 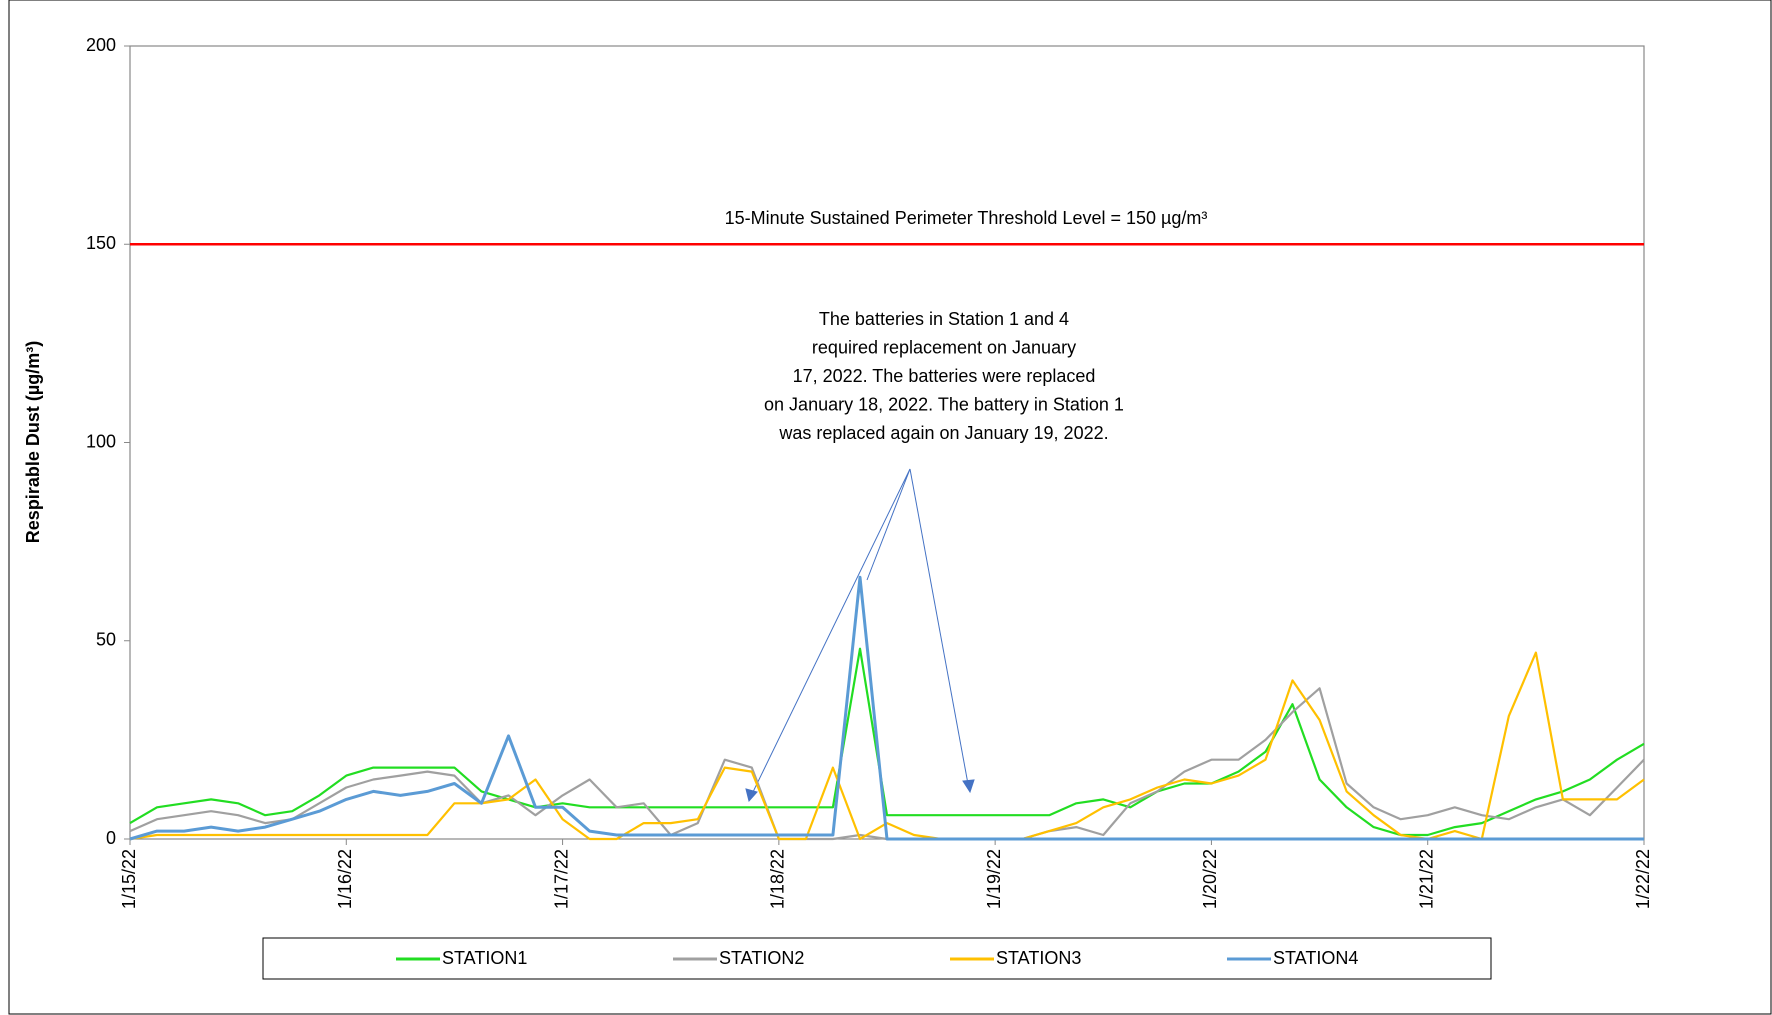 What do you see at coordinates (561, 879) in the screenshot?
I see `x-tick-label: 1/17/22` at bounding box center [561, 879].